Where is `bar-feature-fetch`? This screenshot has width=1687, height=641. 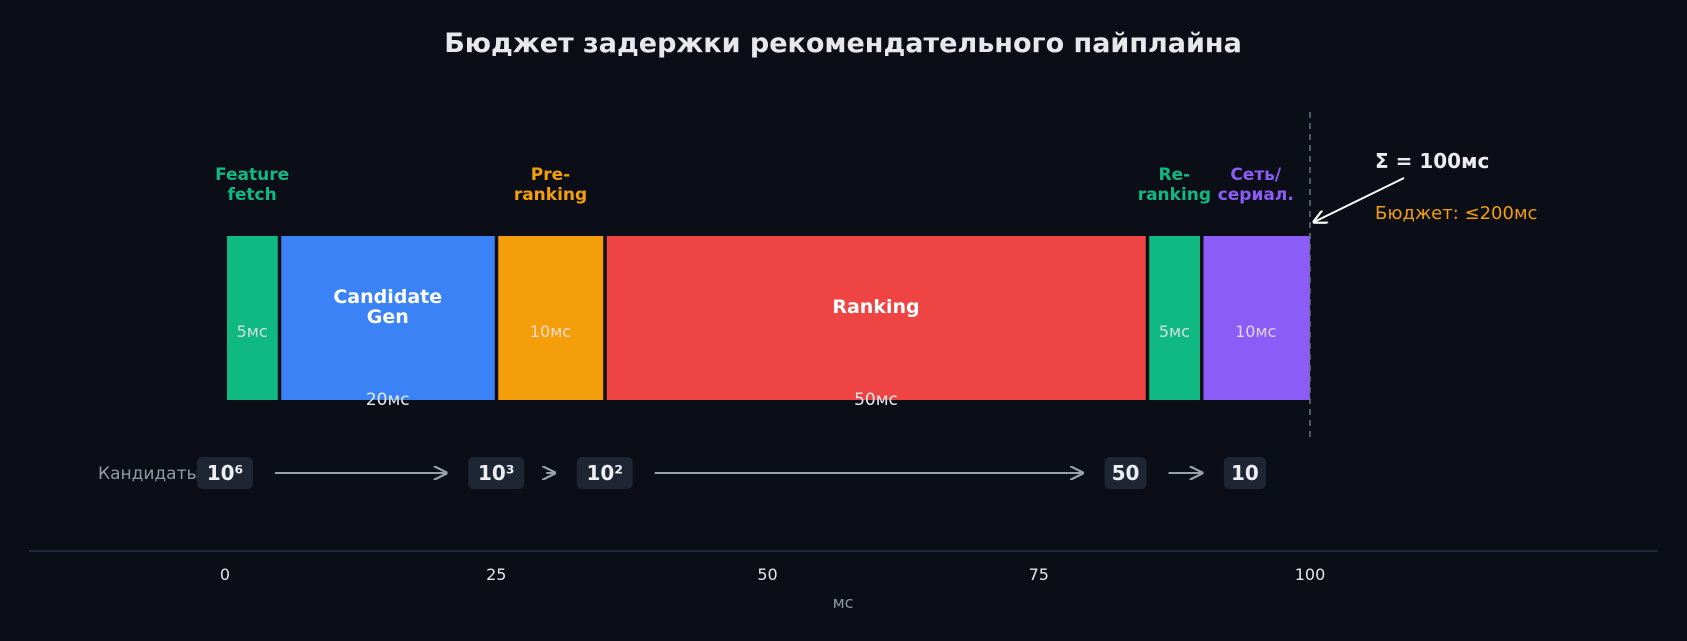 bar-feature-fetch is located at coordinates (252, 318).